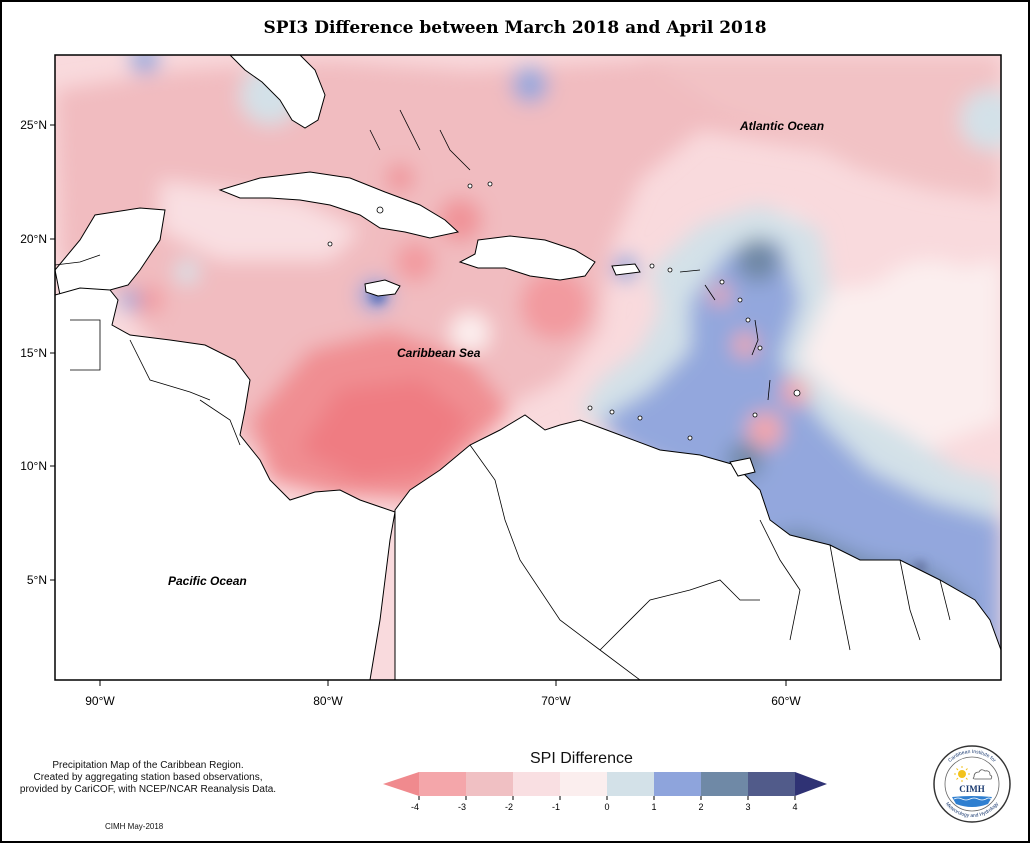 Image resolution: width=1030 pixels, height=843 pixels. Describe the element at coordinates (700, 807) in the screenshot. I see `legend-tick-label: 2` at that location.